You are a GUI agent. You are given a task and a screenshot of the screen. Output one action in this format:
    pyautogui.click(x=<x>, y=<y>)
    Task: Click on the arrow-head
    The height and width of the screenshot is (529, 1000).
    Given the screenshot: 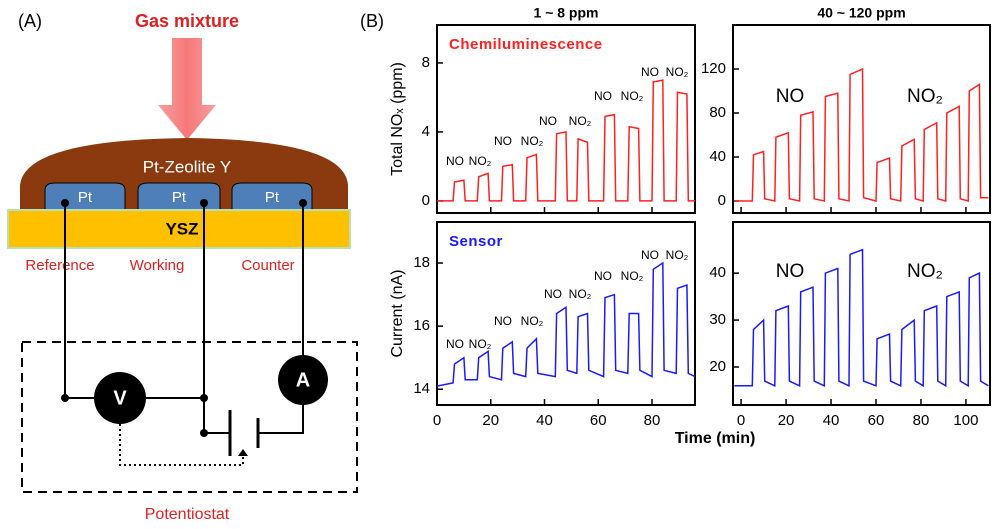 What is the action you would take?
    pyautogui.click(x=243, y=452)
    